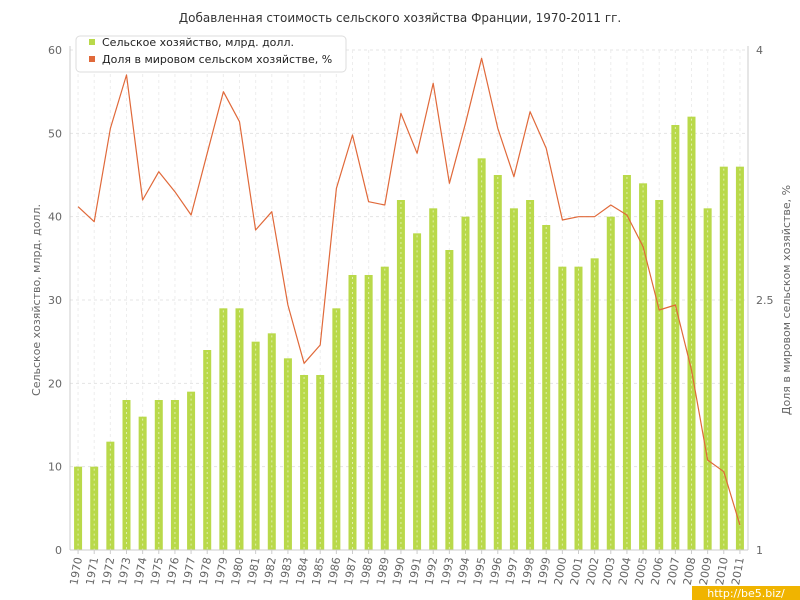  I want to click on y-tick-label-left: 50, so click(55, 133).